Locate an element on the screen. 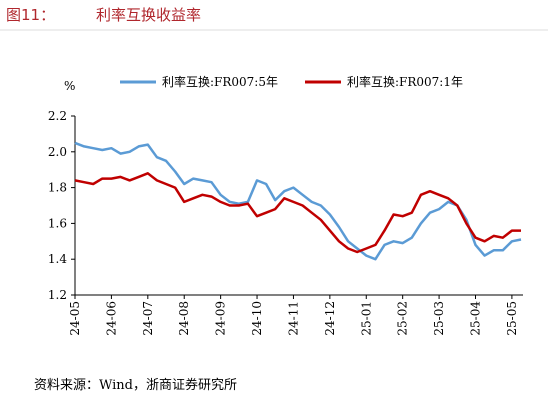 This screenshot has height=405, width=548. legend-label: 利率互换:FR007:1年 is located at coordinates (405, 81).